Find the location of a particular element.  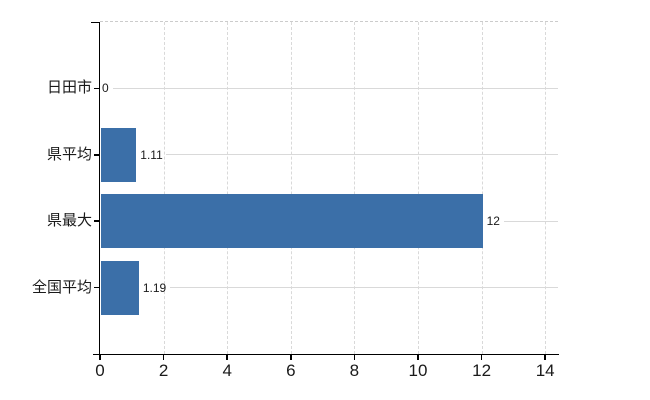

x-tick-label: 14 is located at coordinates (545, 370).